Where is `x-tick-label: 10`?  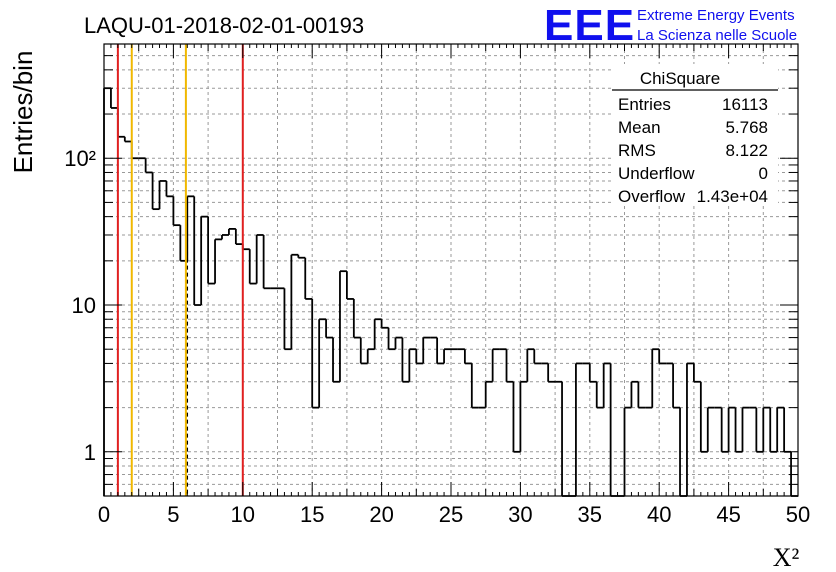 x-tick-label: 10 is located at coordinates (243, 514).